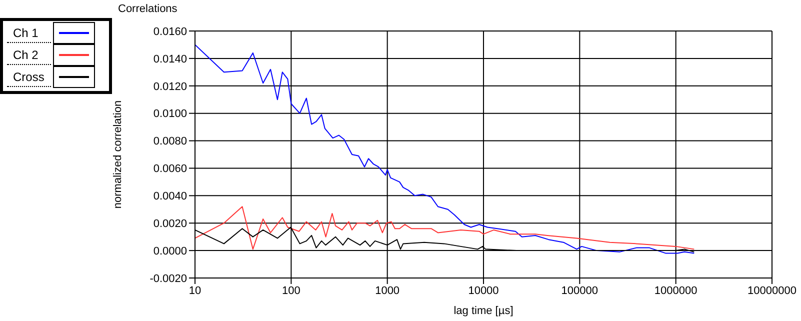  I want to click on x-tick-label: 1000000, so click(676, 290).